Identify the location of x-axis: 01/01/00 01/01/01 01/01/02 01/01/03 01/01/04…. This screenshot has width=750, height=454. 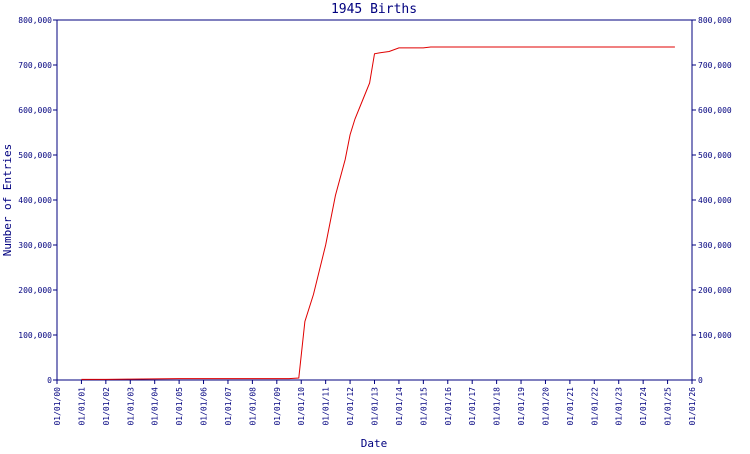
(375, 403).